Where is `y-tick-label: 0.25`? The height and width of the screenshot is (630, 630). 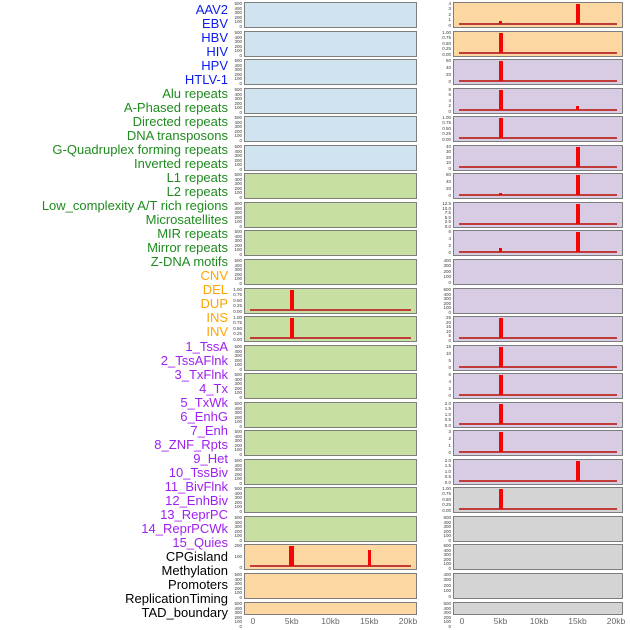 y-tick-label: 0.25 is located at coordinates (237, 334).